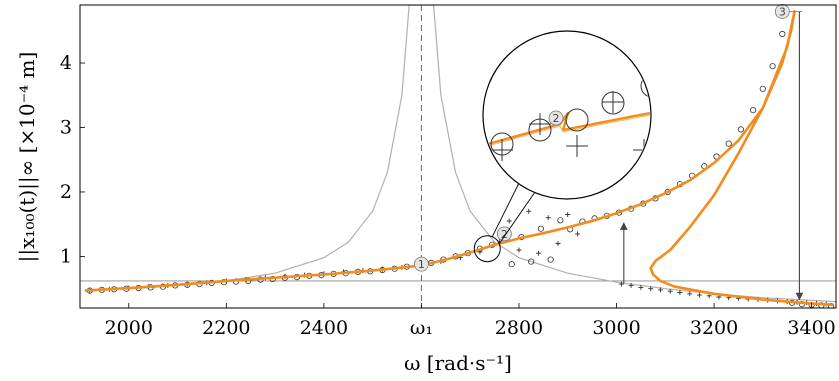 This screenshot has height=381, width=839. I want to click on annotation-1: 1, so click(421, 264).